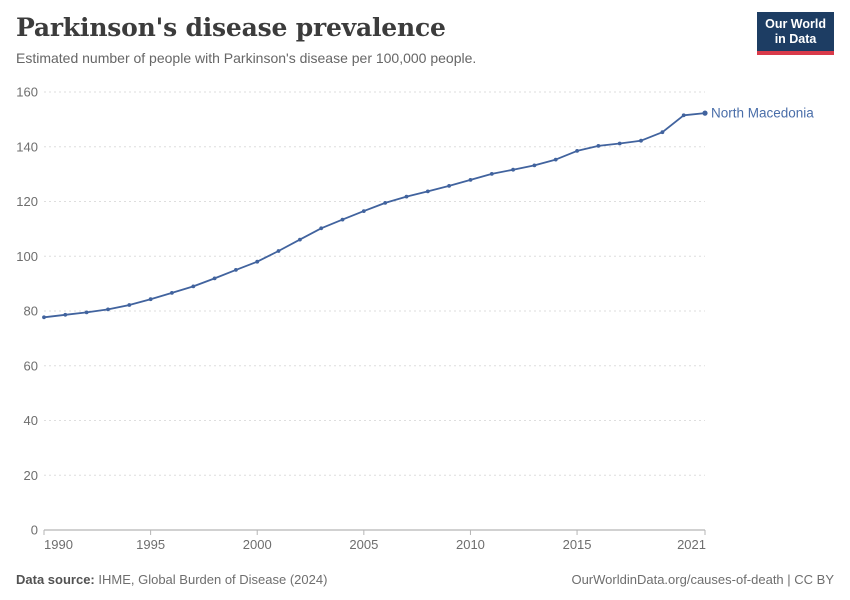 Image resolution: width=850 pixels, height=600 pixels. Describe the element at coordinates (470, 544) in the screenshot. I see `x-tick-label: 2010` at that location.